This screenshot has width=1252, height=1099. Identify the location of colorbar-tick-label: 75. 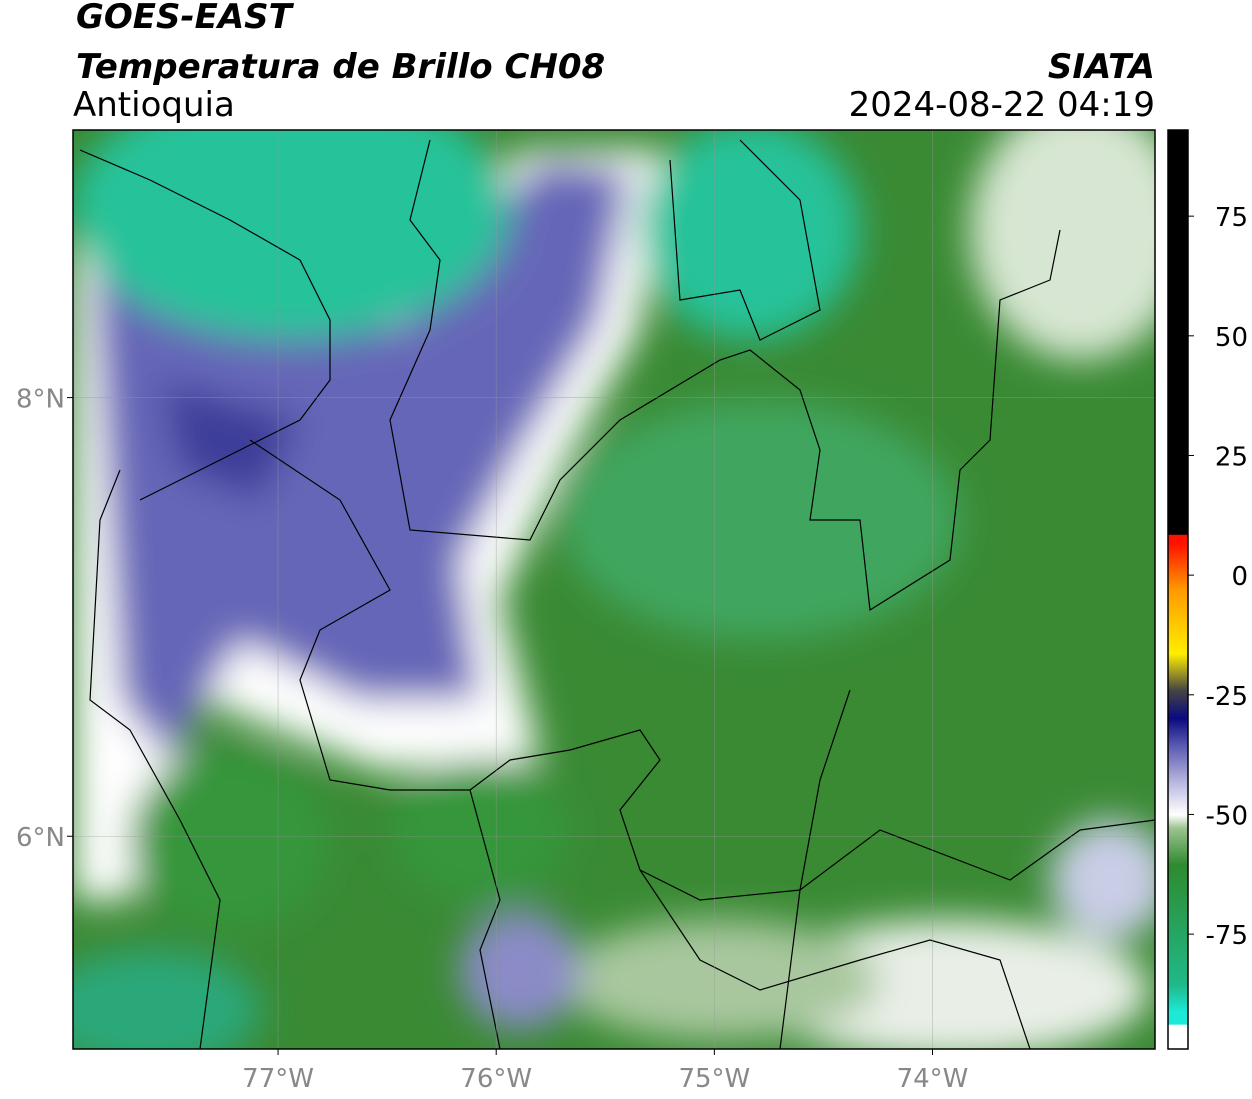
(1231, 218).